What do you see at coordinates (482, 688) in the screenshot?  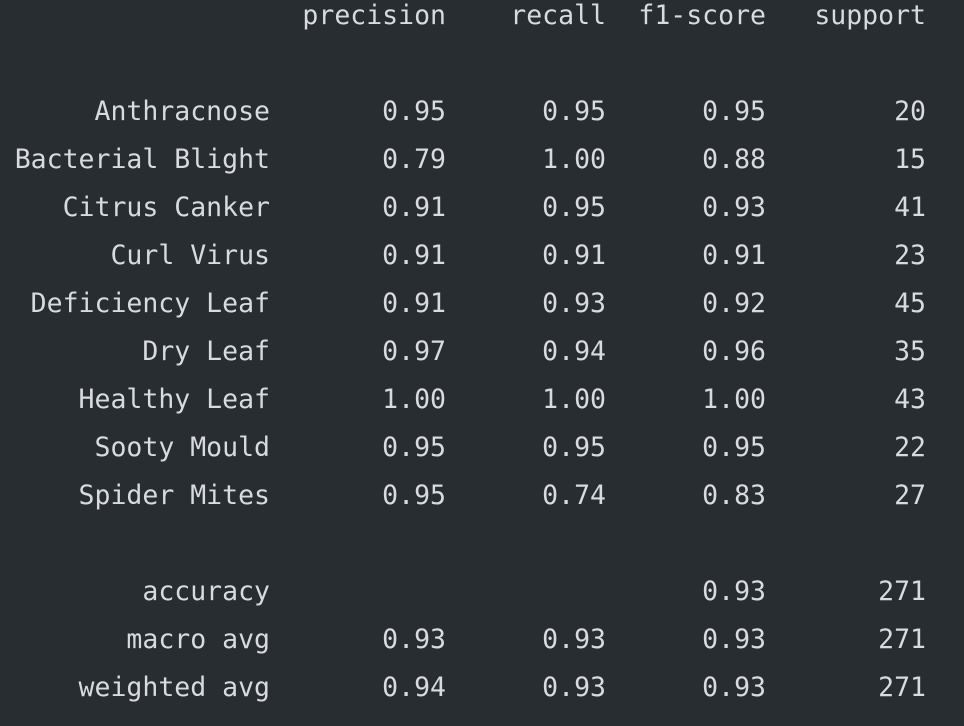 I see `summary-row-weighted-avg: weighted avg 0.94 0.93 0.93 271` at bounding box center [482, 688].